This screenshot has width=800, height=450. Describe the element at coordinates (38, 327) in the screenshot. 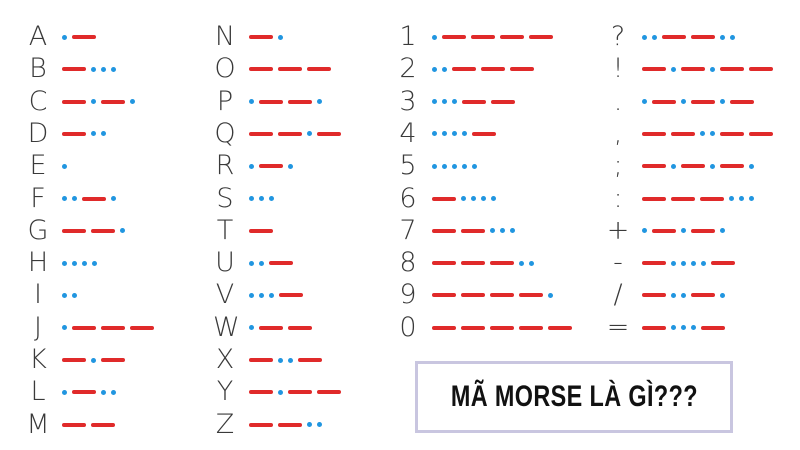

I see `character-label: J` at that location.